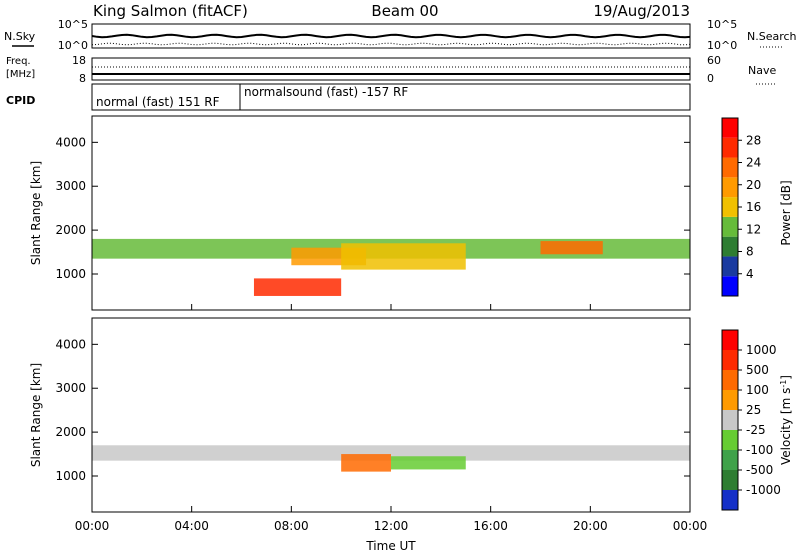 The image size is (800, 554). What do you see at coordinates (590, 526) in the screenshot?
I see `time-tick-label: 20:00` at bounding box center [590, 526].